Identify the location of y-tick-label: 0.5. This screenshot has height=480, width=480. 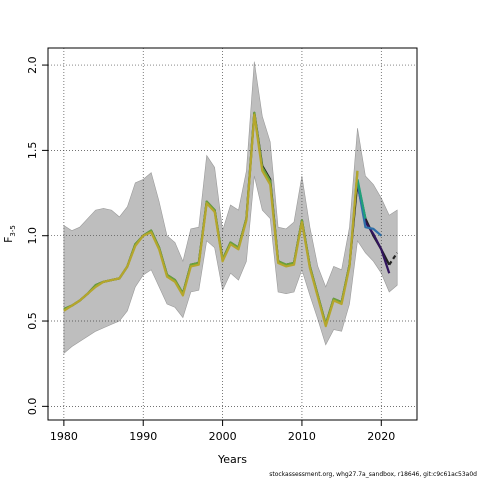
(32, 321).